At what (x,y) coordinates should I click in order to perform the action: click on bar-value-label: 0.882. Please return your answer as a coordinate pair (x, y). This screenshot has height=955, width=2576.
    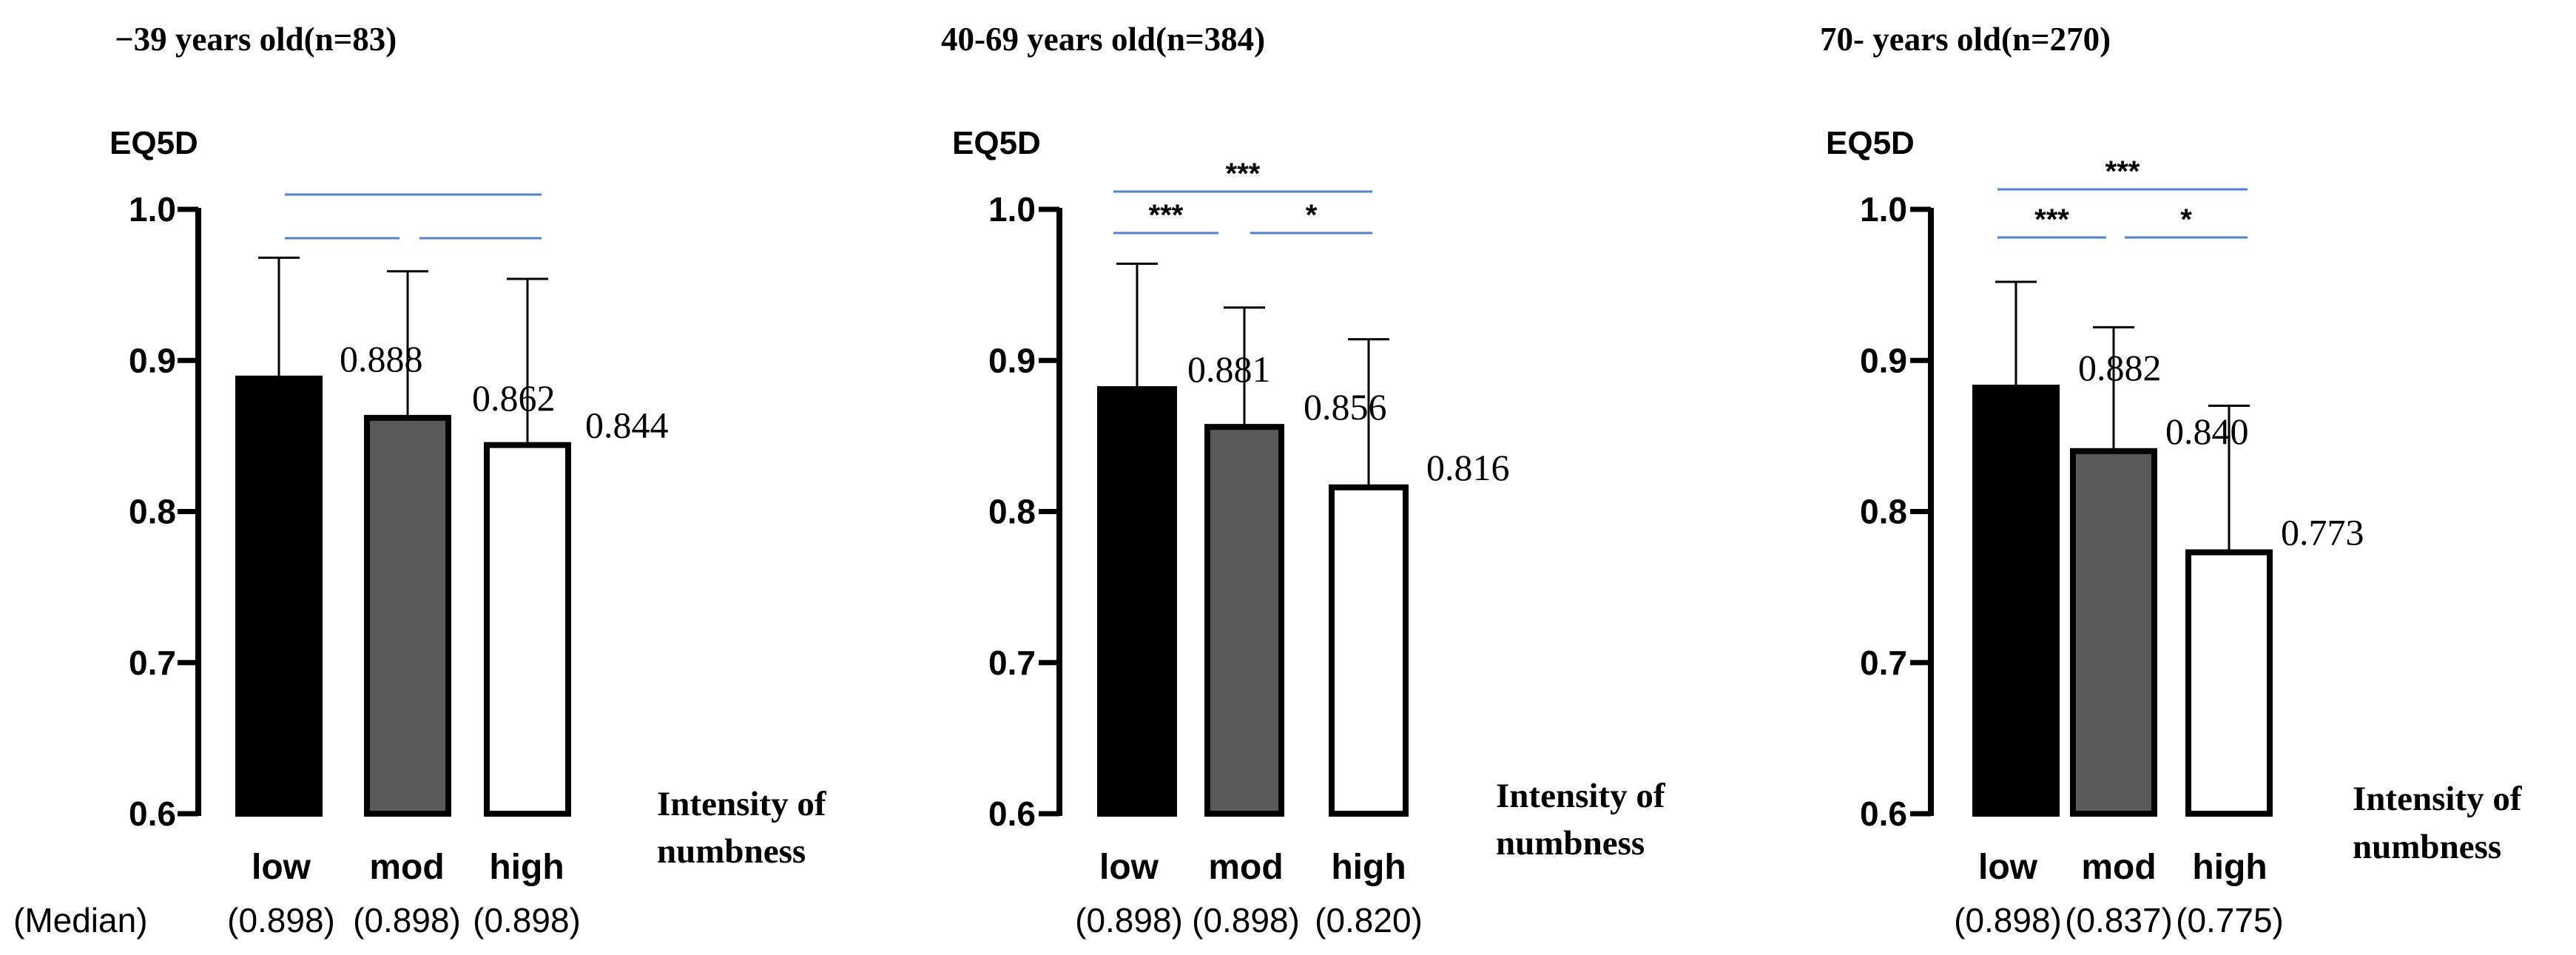
    Looking at the image, I should click on (2120, 367).